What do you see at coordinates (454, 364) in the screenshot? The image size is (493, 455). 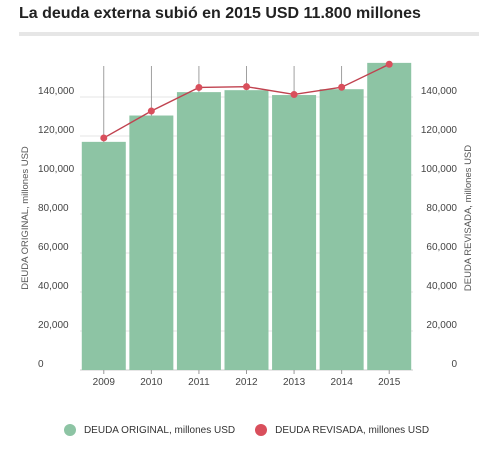 I see `y2-tick-label: 0` at bounding box center [454, 364].